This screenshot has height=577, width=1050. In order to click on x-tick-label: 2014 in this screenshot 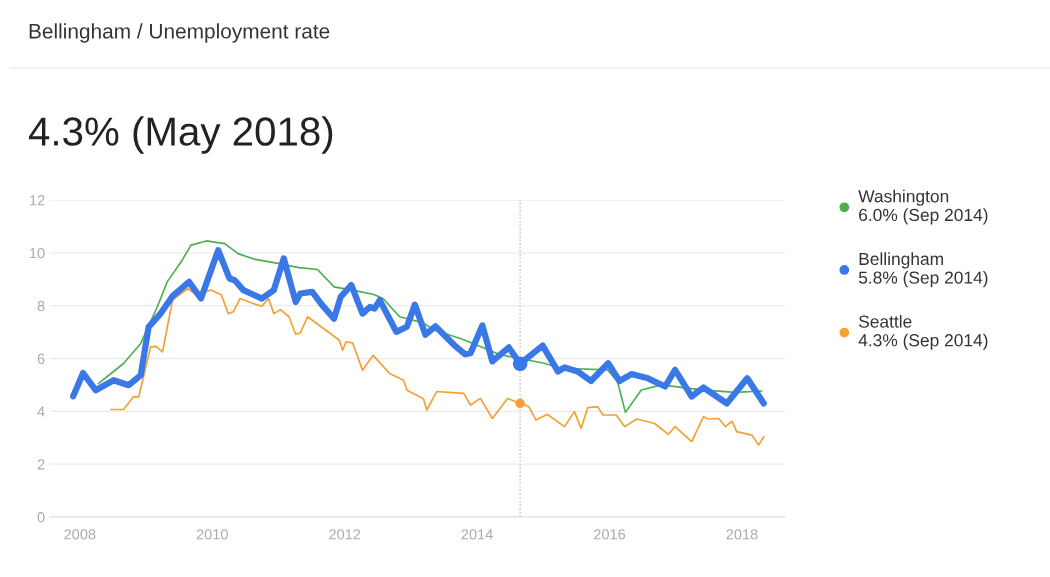, I will do `click(477, 534)`.